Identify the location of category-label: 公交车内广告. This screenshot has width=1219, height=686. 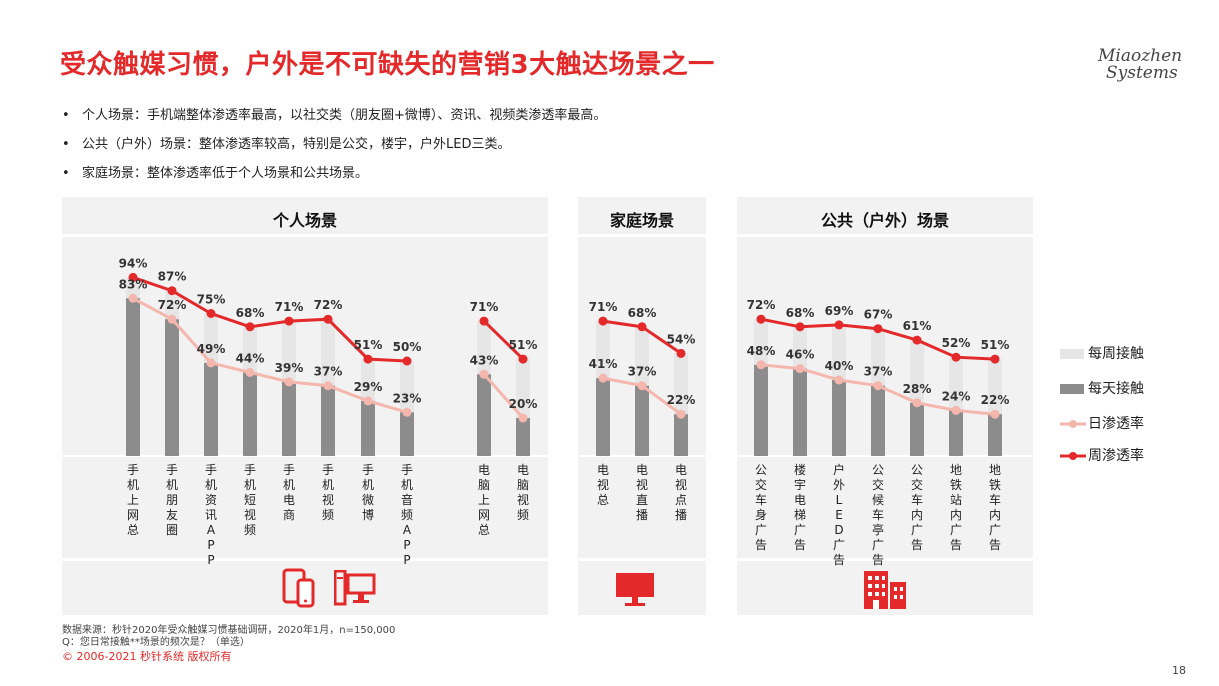
(917, 507).